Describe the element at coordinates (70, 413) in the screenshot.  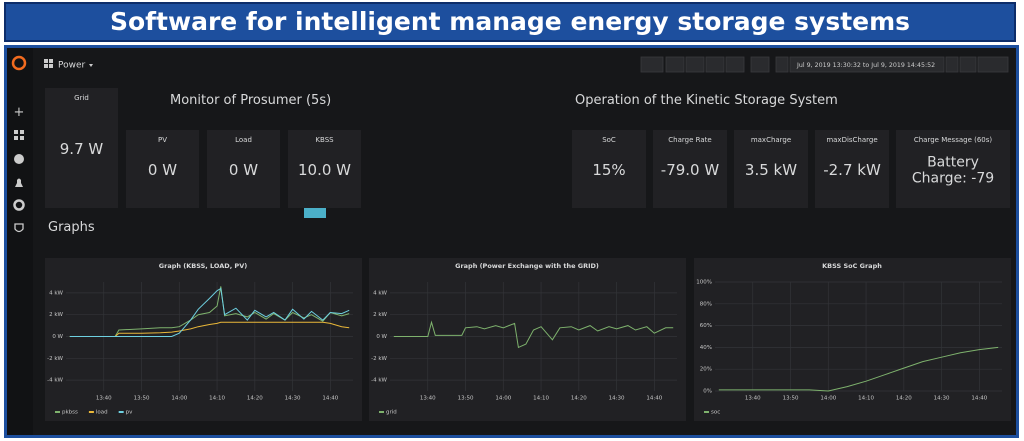
I see `legend-label: pkbss` at that location.